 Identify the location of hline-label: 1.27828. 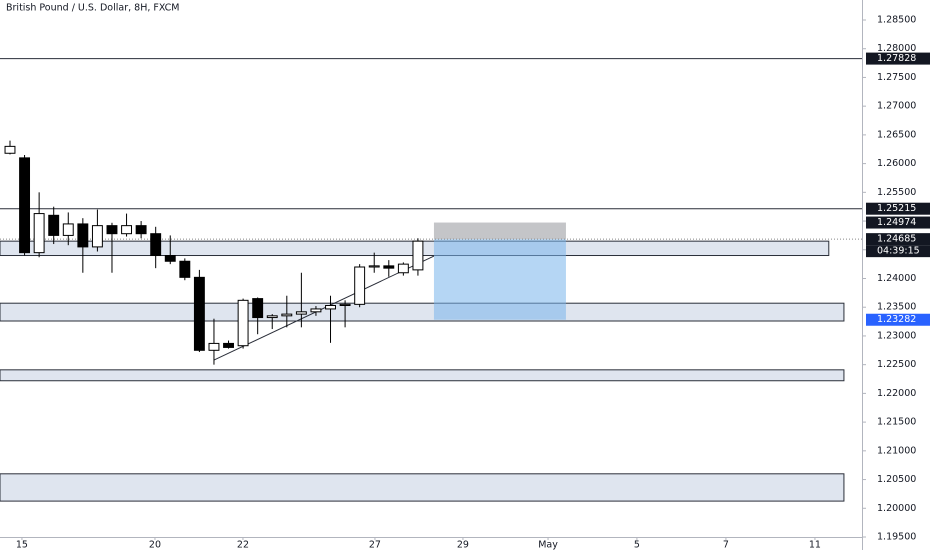
(896, 58).